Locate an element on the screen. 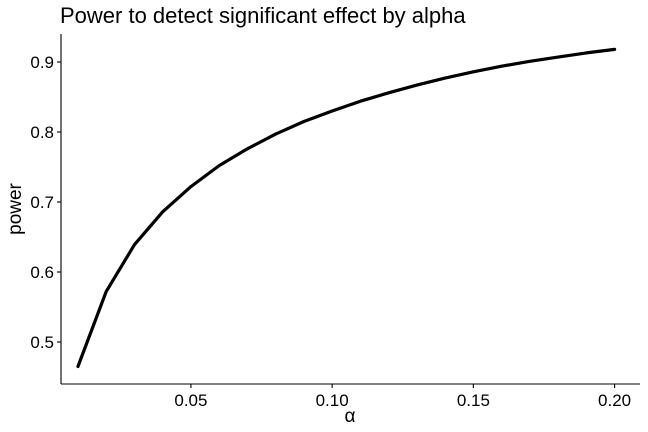 This screenshot has width=648, height=432. y-tick-label: 0.8 is located at coordinates (42, 132).